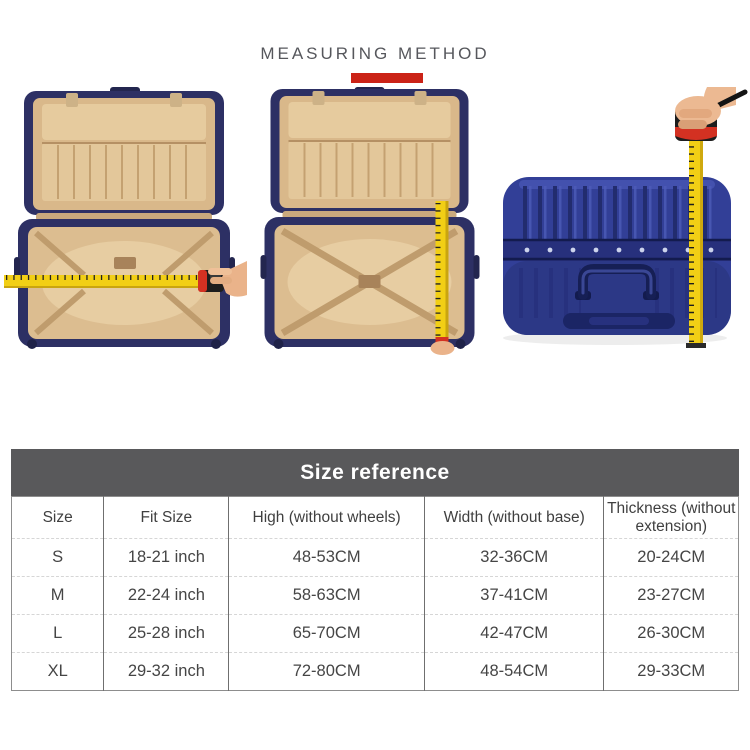 Image resolution: width=750 pixels, height=750 pixels. I want to click on table-row-l: L 25-28 inch 65-70CM 42-47CM 26-30CM, so click(375, 633).